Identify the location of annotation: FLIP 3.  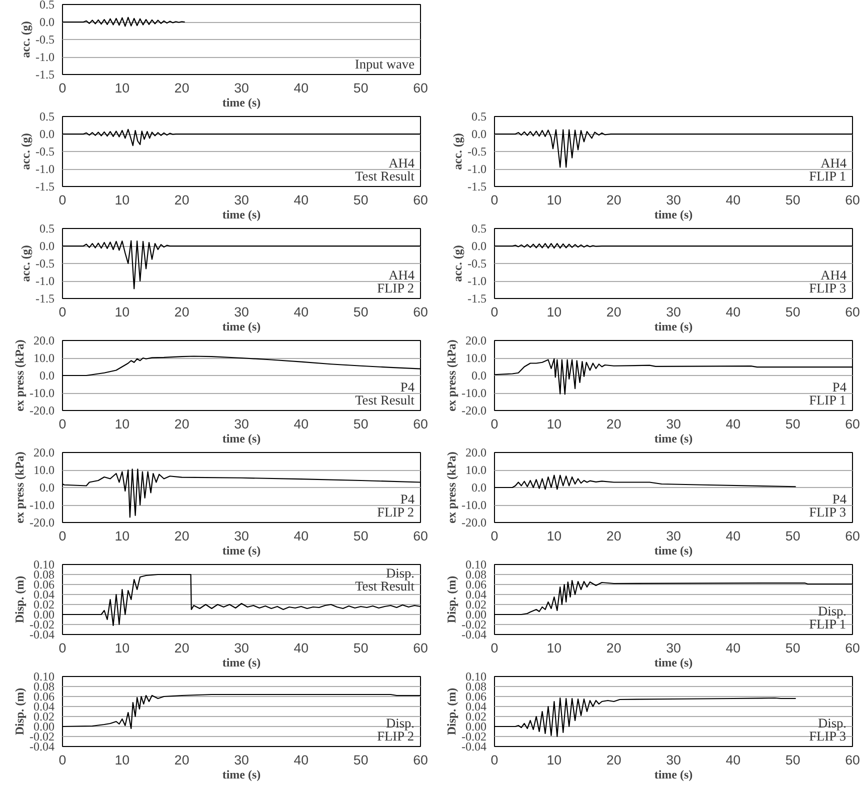
(827, 288).